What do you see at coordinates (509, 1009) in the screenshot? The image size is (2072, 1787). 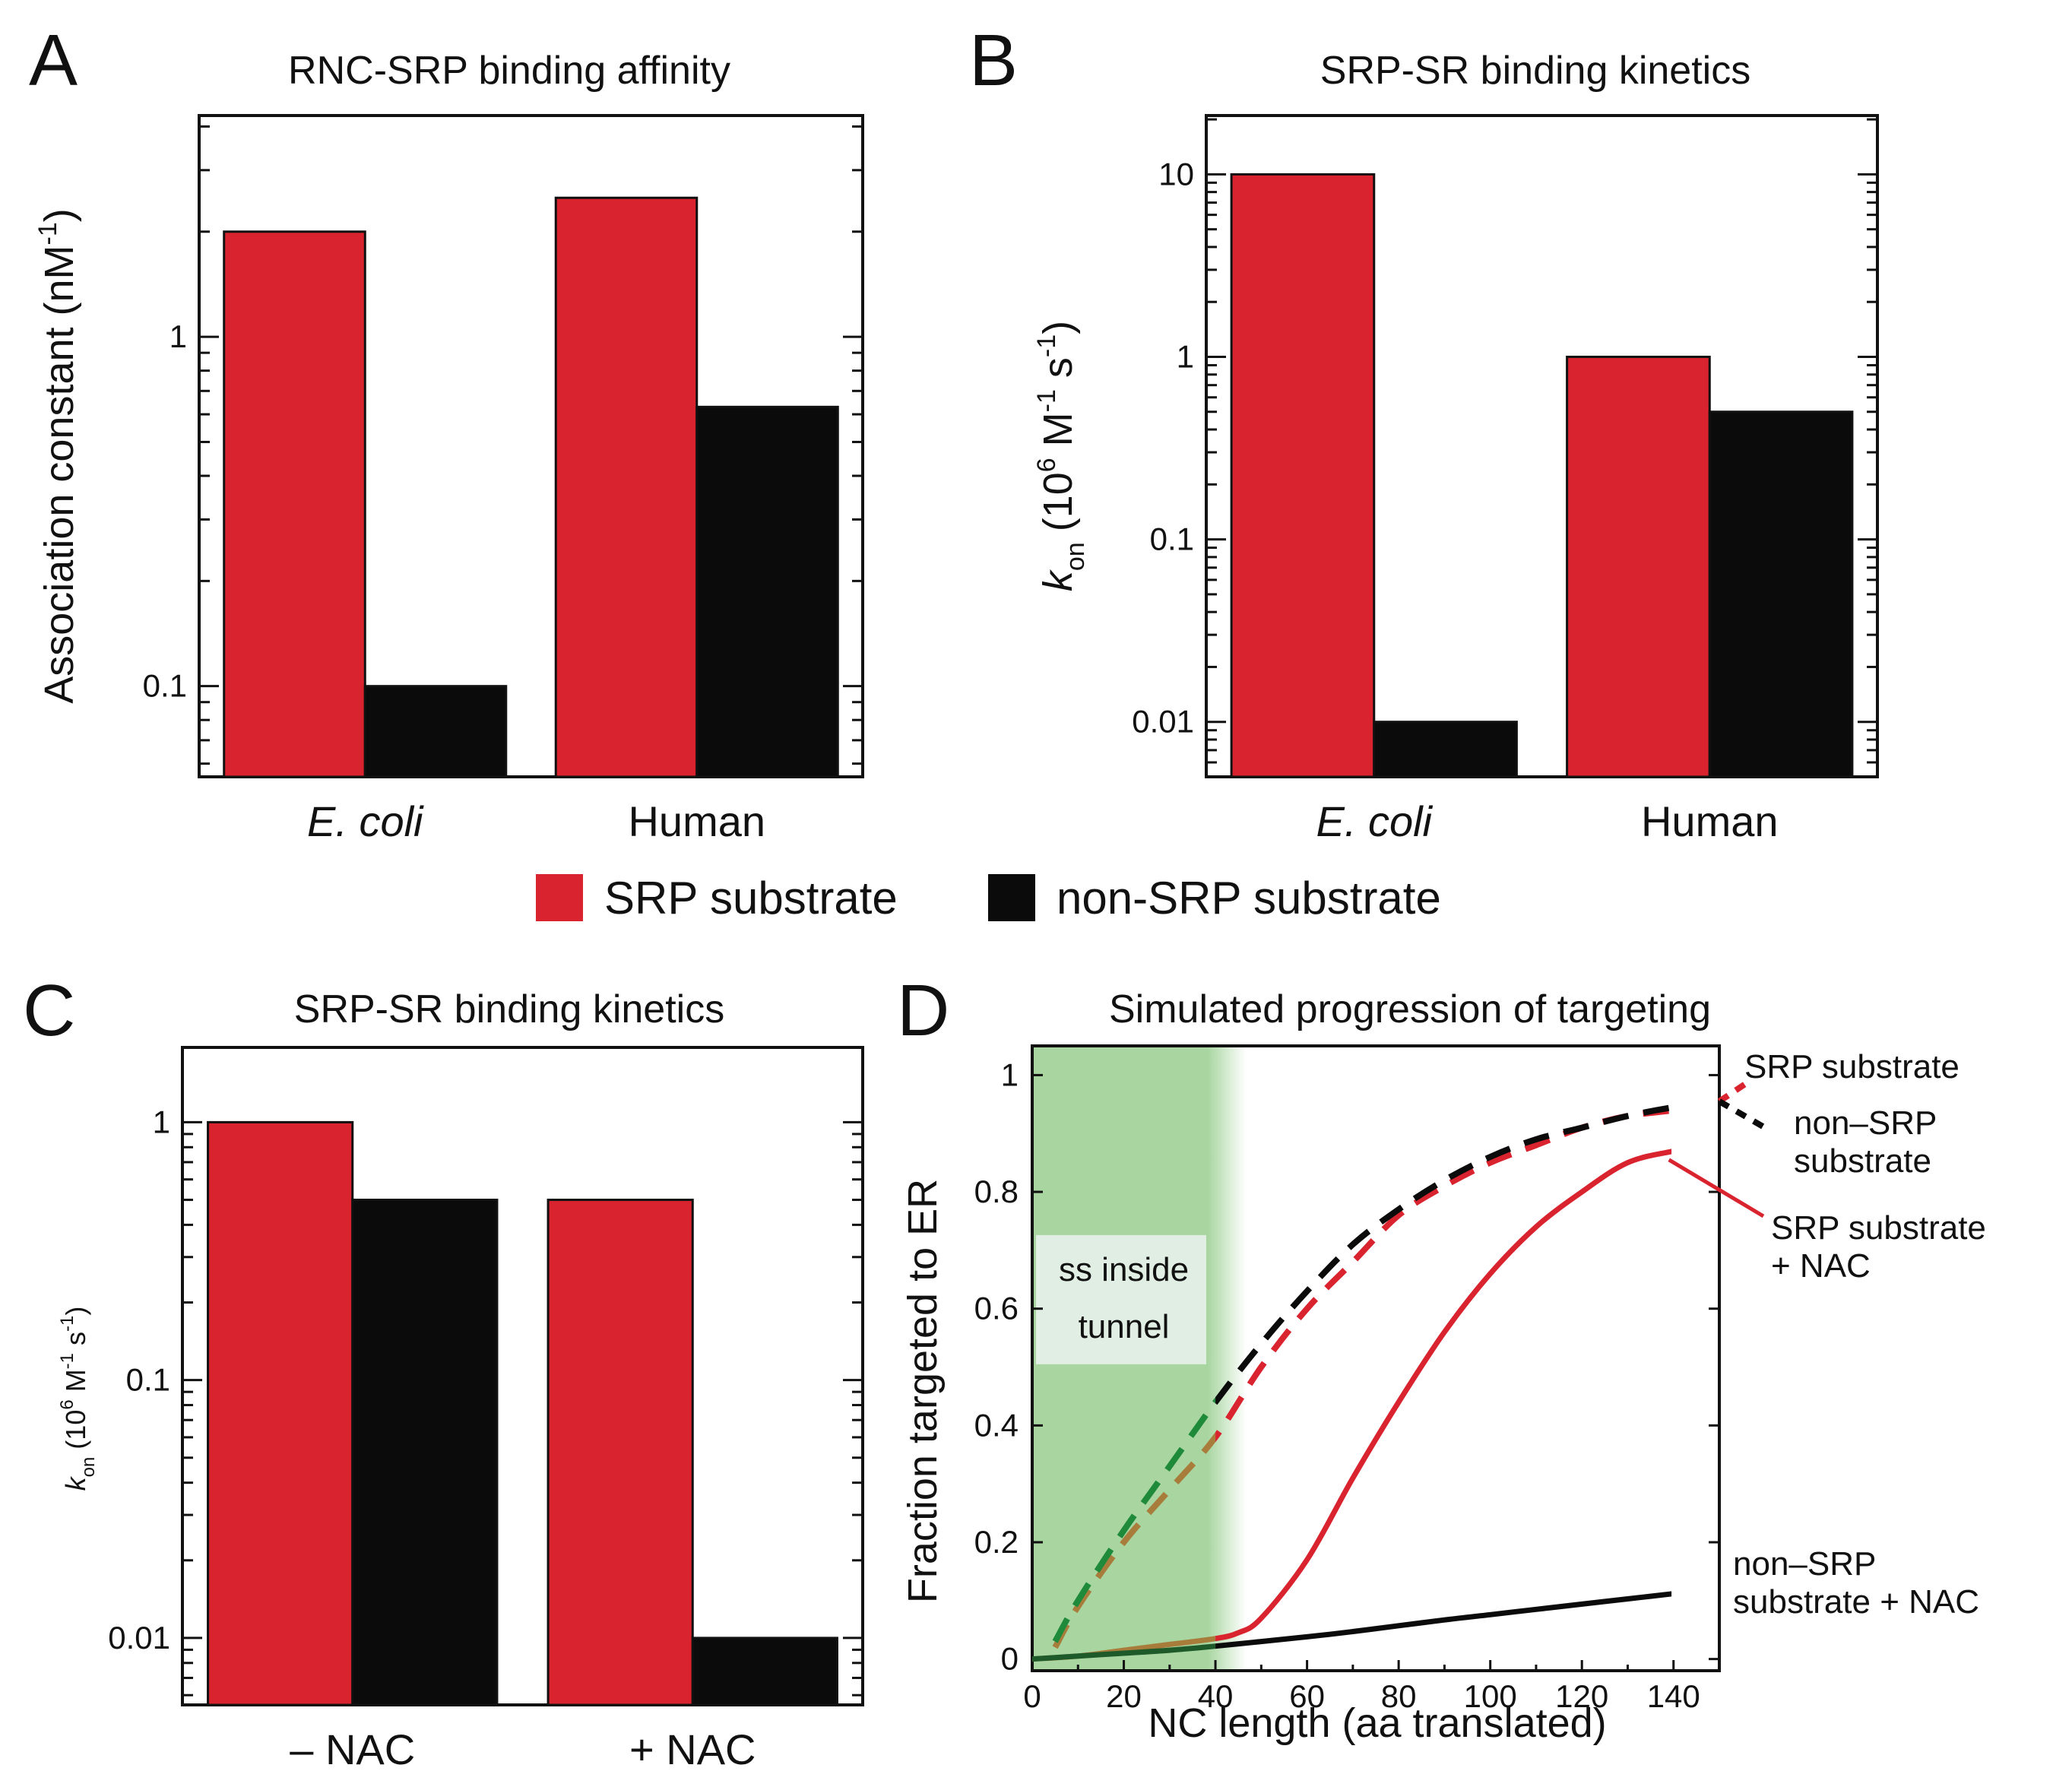 I see `panel-c-title: SRP-SR binding kinetics` at bounding box center [509, 1009].